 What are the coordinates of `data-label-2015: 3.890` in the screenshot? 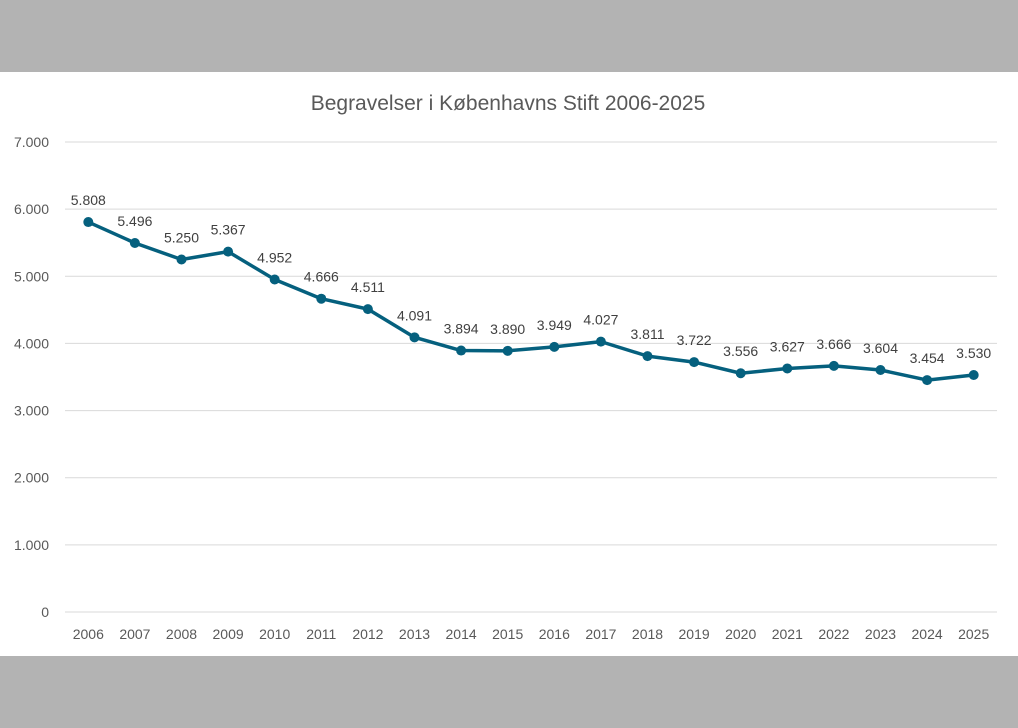 It's located at (507, 329).